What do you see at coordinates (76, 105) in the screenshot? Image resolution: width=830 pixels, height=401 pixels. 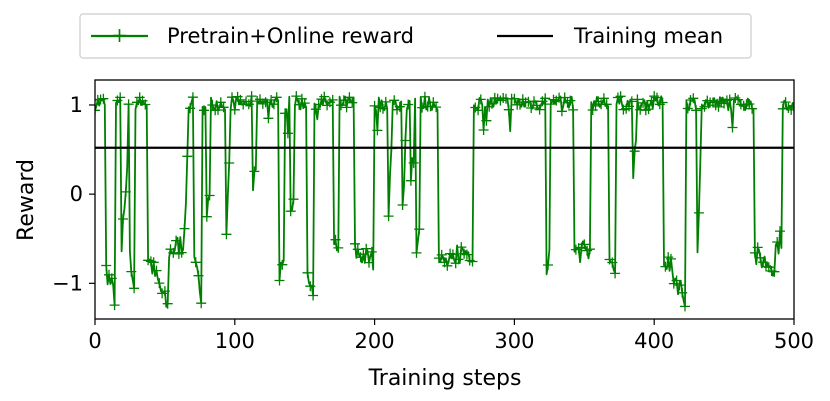 I see `y-tick-label: 1` at bounding box center [76, 105].